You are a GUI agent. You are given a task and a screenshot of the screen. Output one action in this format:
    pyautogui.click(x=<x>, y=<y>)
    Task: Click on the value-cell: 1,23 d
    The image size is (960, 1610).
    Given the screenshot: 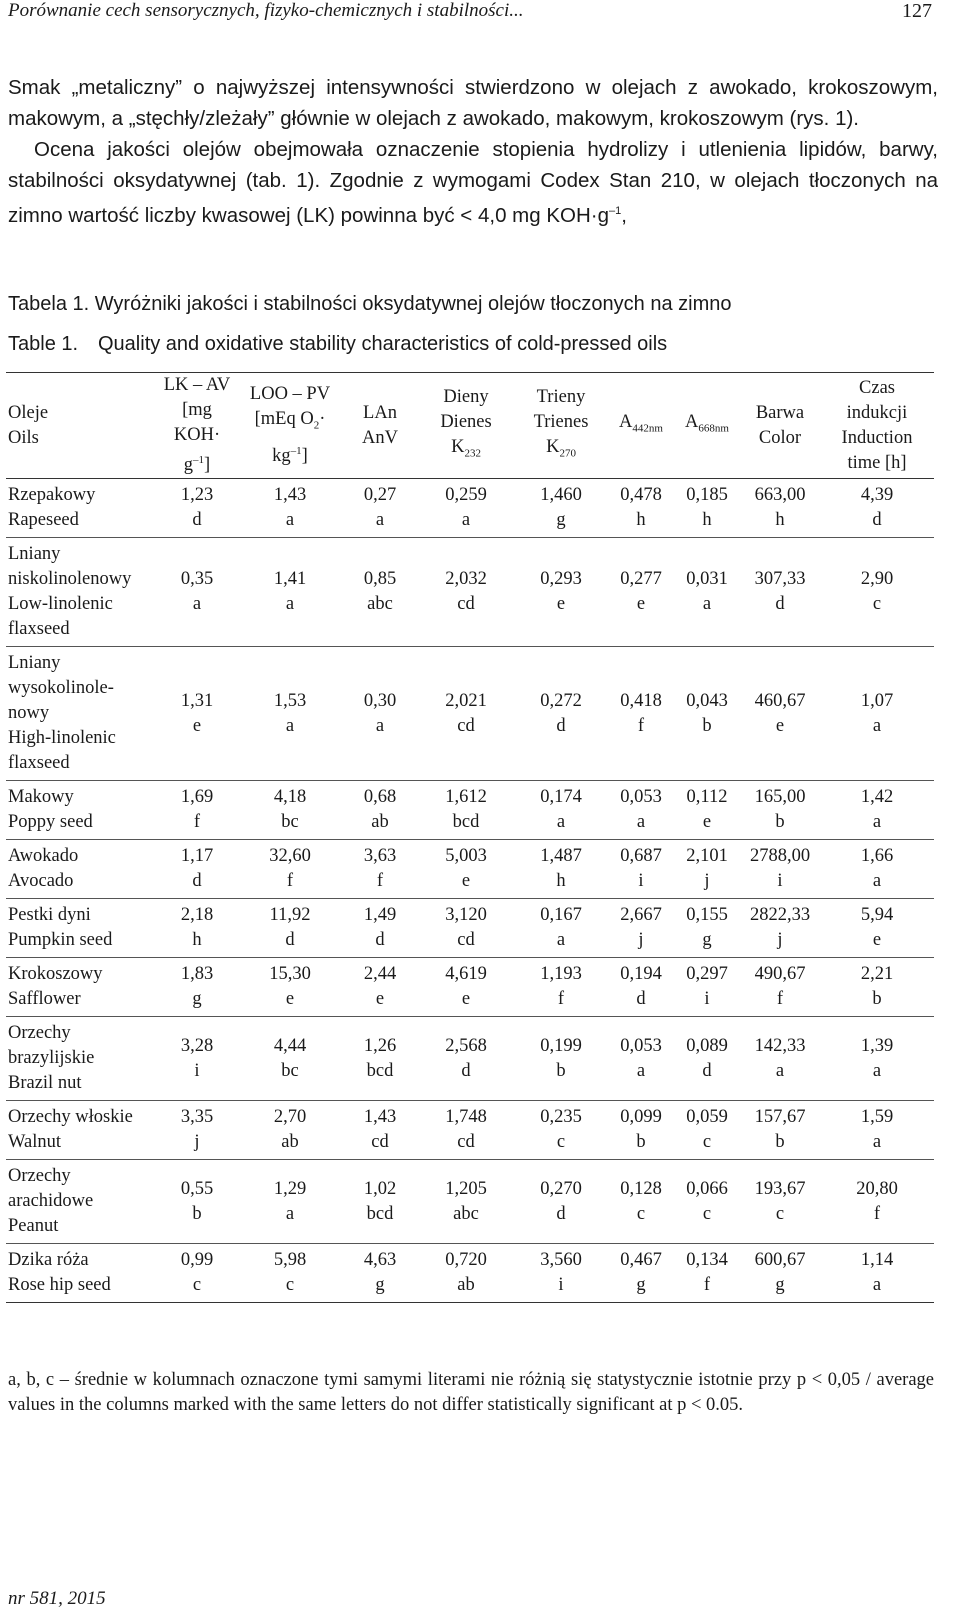 What is the action you would take?
    pyautogui.click(x=197, y=508)
    